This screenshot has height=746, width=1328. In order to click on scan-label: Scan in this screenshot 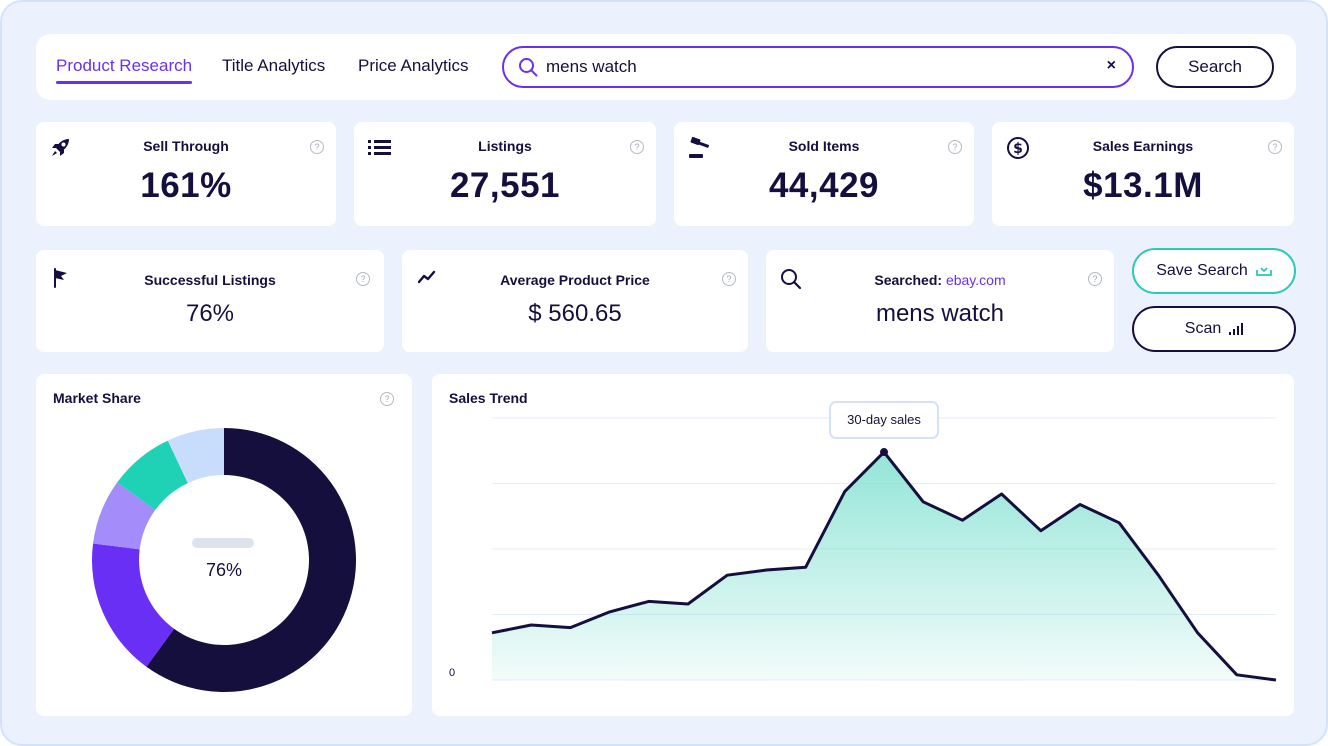, I will do `click(1203, 328)`.